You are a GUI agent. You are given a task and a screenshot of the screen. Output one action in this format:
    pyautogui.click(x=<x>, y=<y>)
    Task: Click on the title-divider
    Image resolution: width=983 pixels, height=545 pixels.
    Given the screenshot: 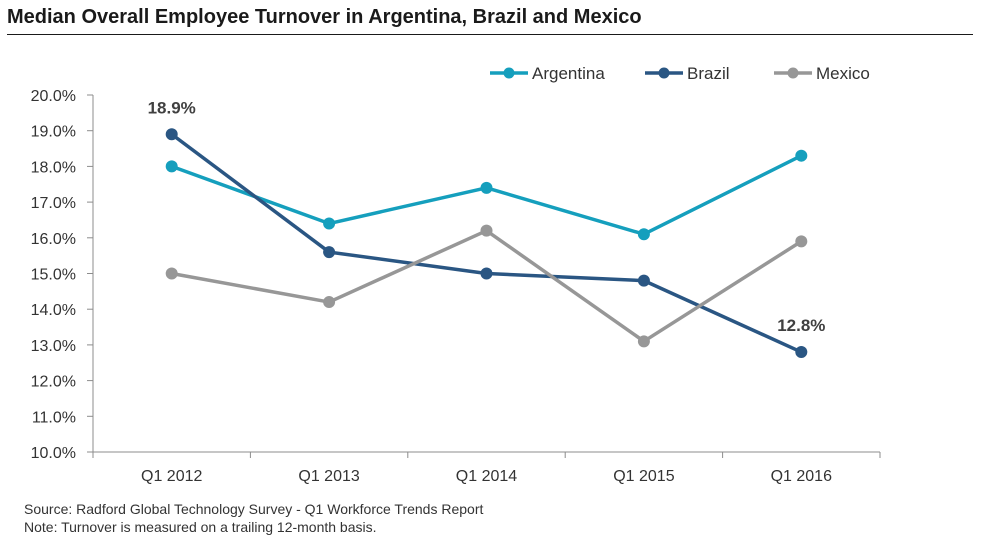 What is the action you would take?
    pyautogui.click(x=490, y=34)
    